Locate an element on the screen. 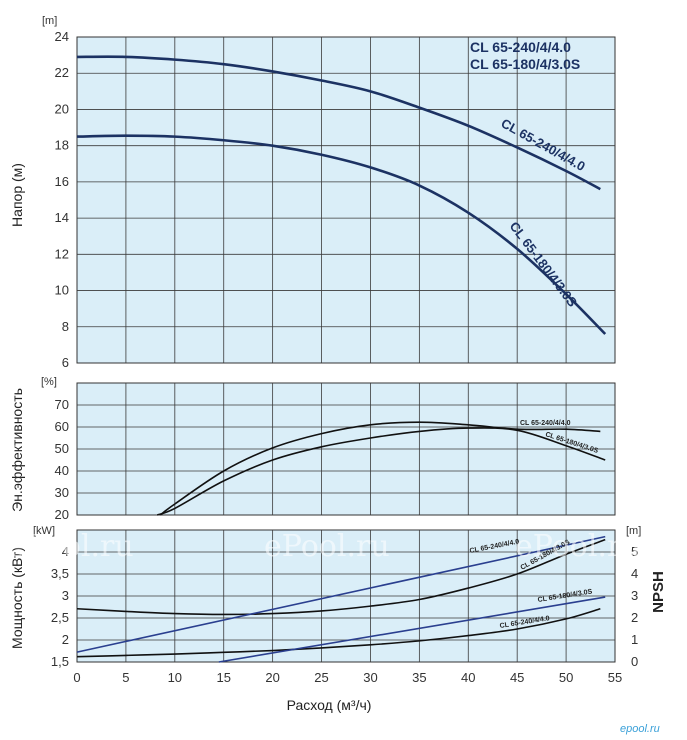  xtick-30: 30 is located at coordinates (370, 677).